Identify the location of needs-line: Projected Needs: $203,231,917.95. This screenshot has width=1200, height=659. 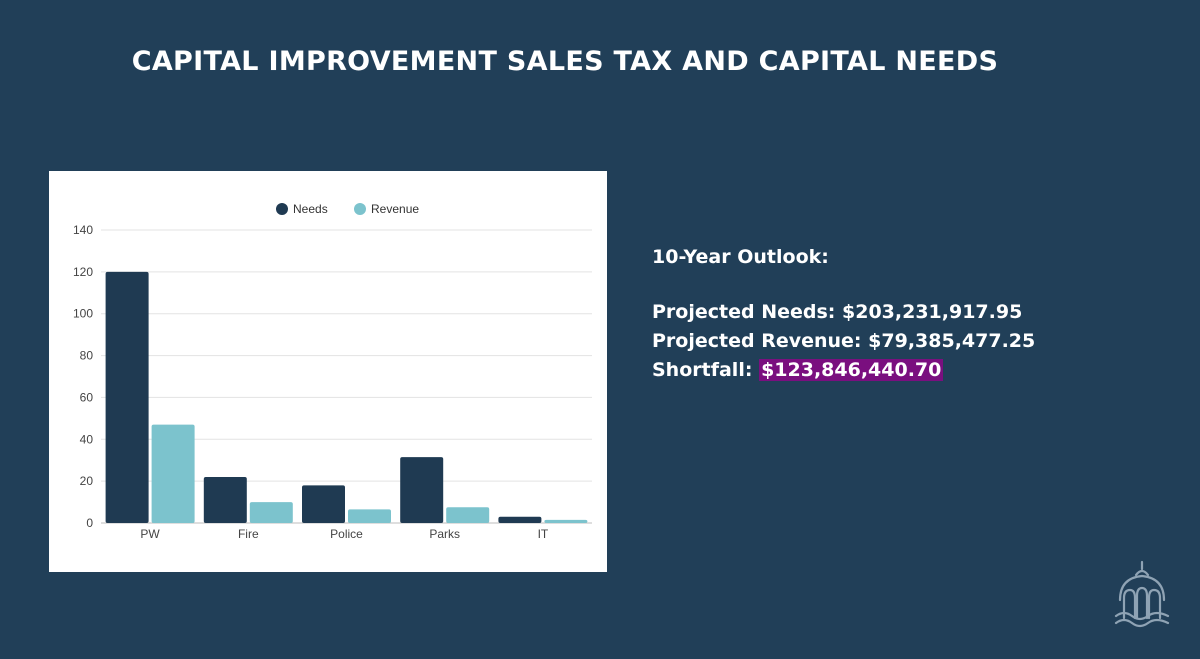
(843, 312).